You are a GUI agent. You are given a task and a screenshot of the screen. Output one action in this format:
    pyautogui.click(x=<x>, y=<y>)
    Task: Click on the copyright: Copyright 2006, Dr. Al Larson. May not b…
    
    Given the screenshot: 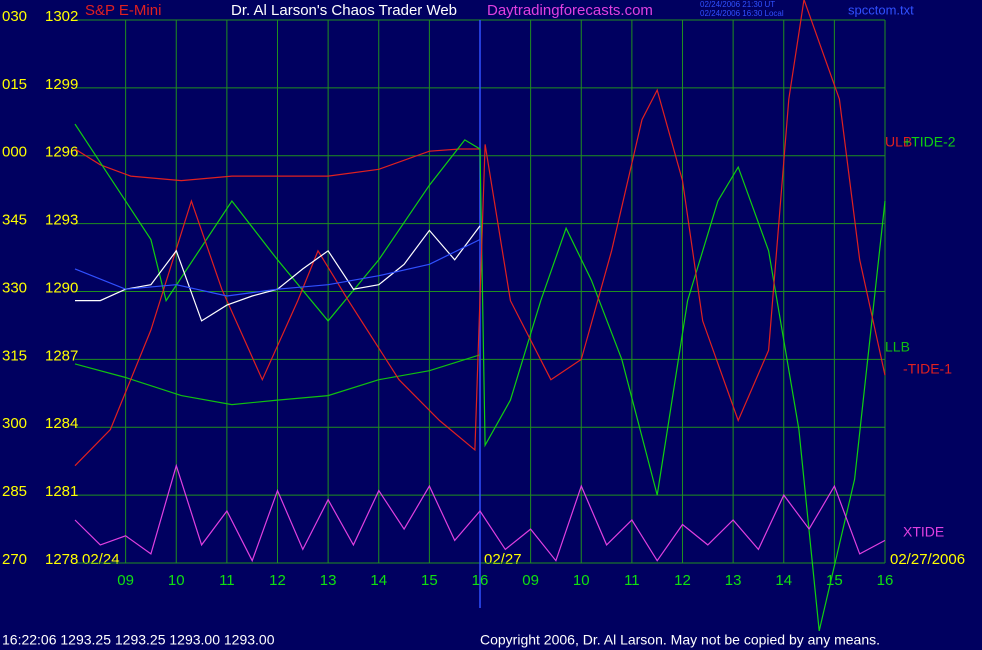 What is the action you would take?
    pyautogui.click(x=680, y=640)
    